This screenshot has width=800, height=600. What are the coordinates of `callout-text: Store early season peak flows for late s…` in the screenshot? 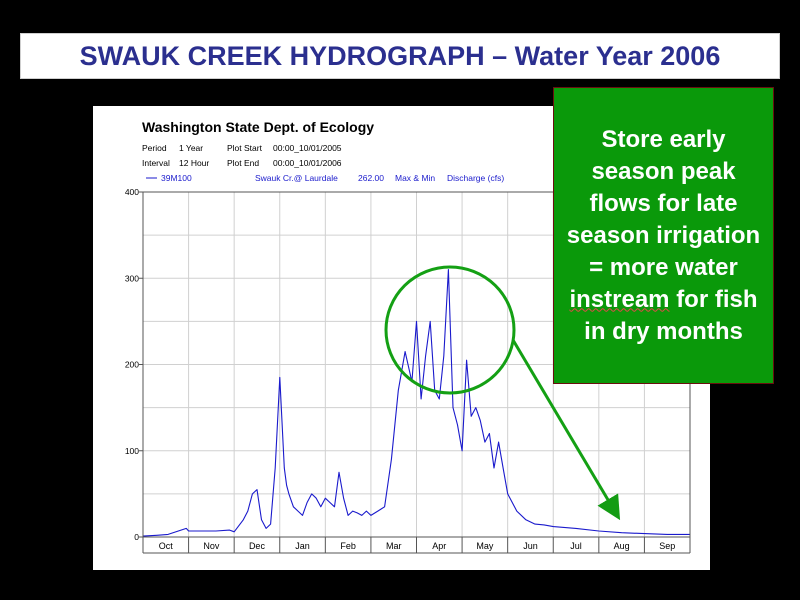 It's located at (663, 236).